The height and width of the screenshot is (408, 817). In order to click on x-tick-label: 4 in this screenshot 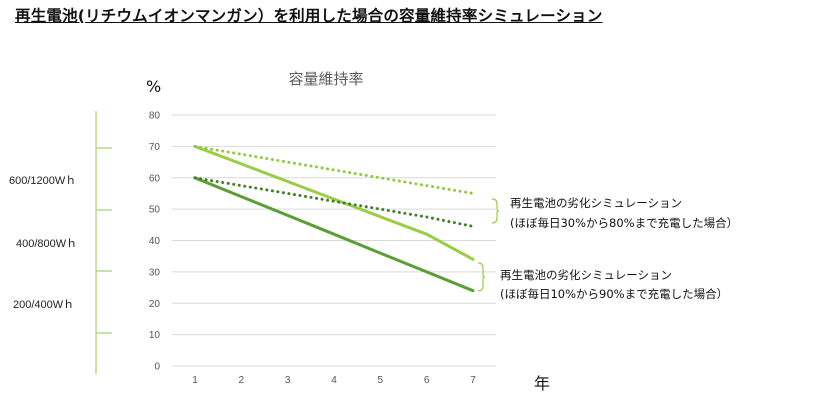, I will do `click(334, 380)`.